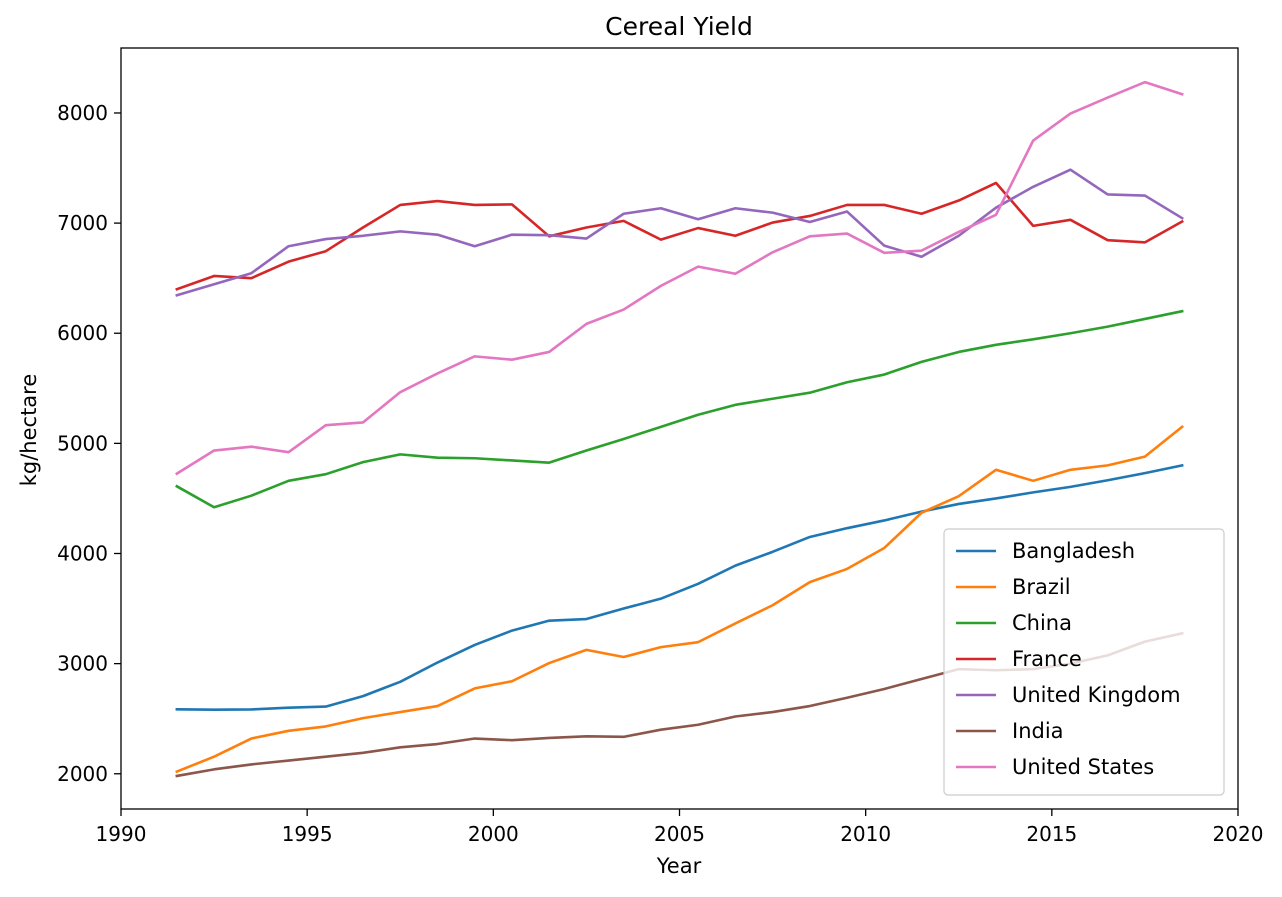  Describe the element at coordinates (1096, 695) in the screenshot. I see `legend-label-united-kingdom: United Kingdom` at that location.